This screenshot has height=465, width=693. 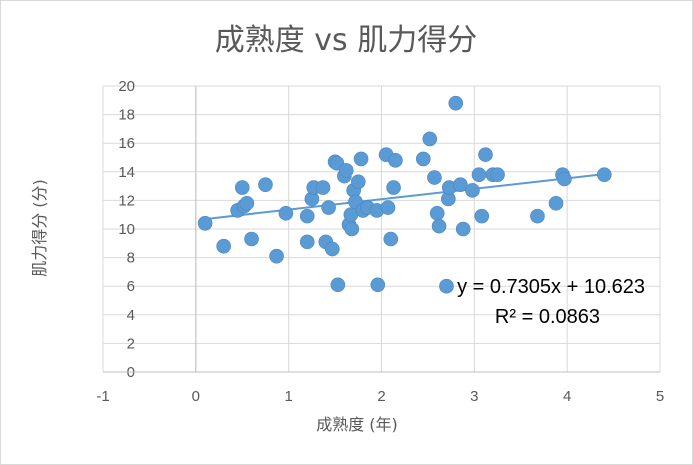 I want to click on trendline, so click(x=402, y=197).